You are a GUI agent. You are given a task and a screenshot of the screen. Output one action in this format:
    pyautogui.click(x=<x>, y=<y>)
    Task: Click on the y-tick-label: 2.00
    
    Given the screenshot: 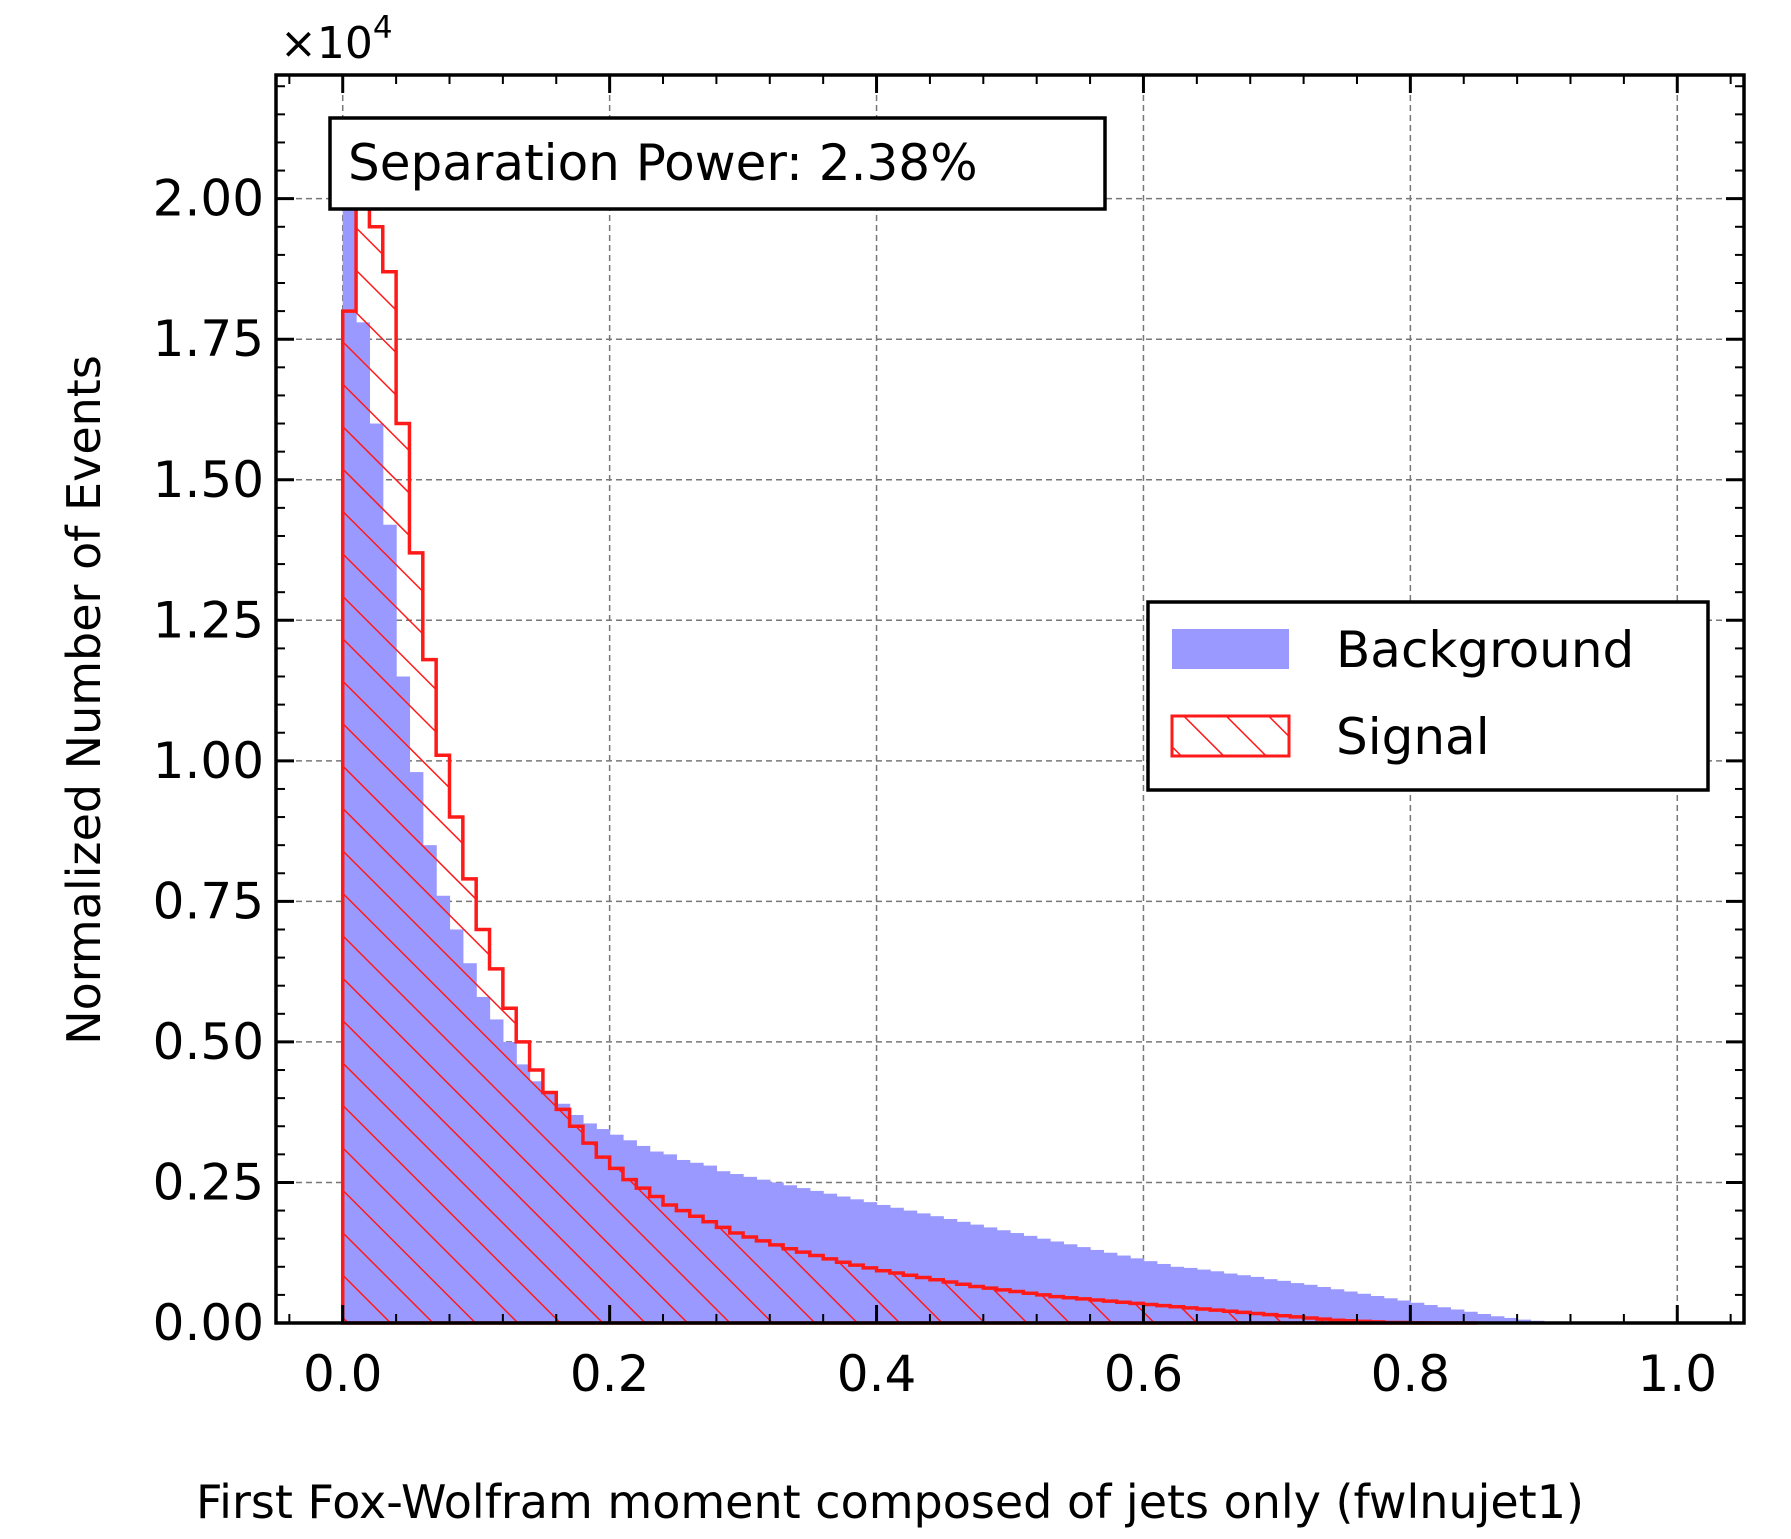 What is the action you would take?
    pyautogui.click(x=208, y=199)
    